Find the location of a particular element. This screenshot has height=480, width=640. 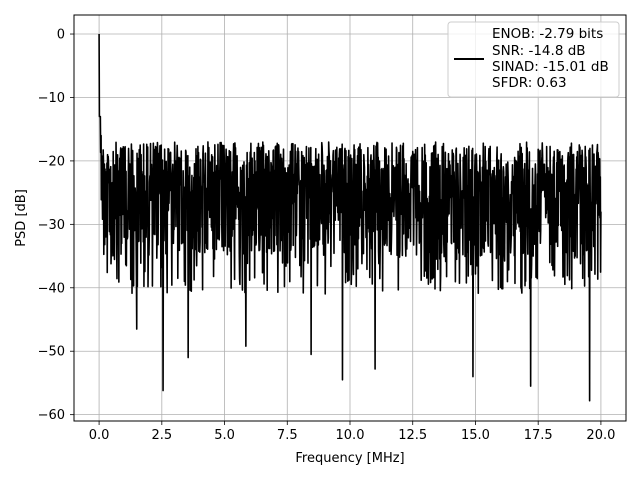

y-tick-label: −40 is located at coordinates (51, 288).